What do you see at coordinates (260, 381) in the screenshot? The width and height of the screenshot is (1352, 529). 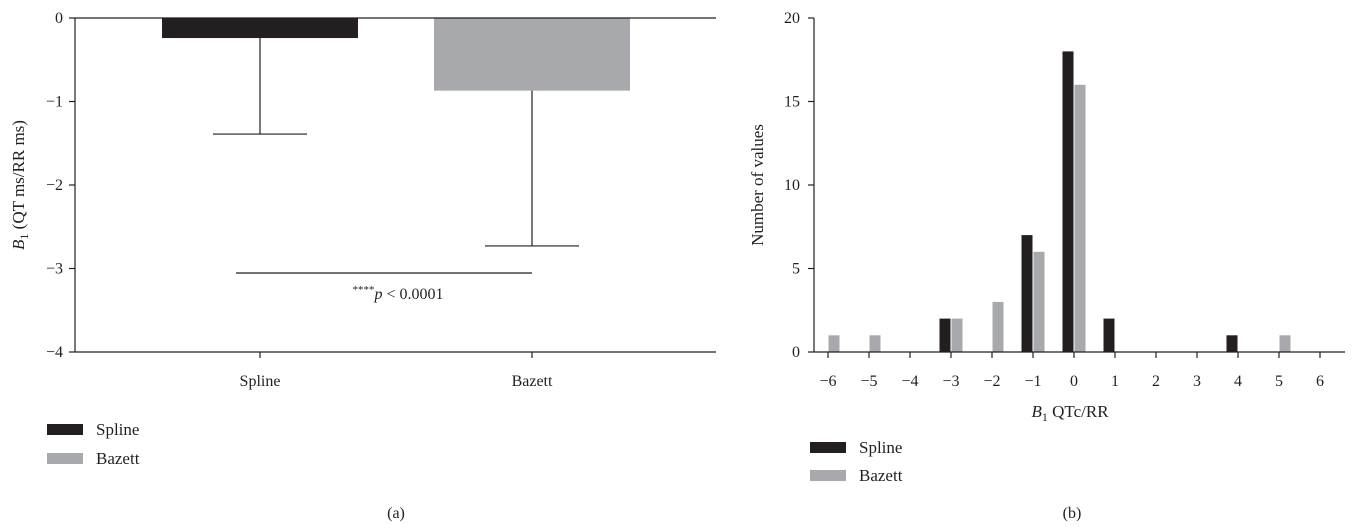 I see `x-tick-label: Spline` at bounding box center [260, 381].